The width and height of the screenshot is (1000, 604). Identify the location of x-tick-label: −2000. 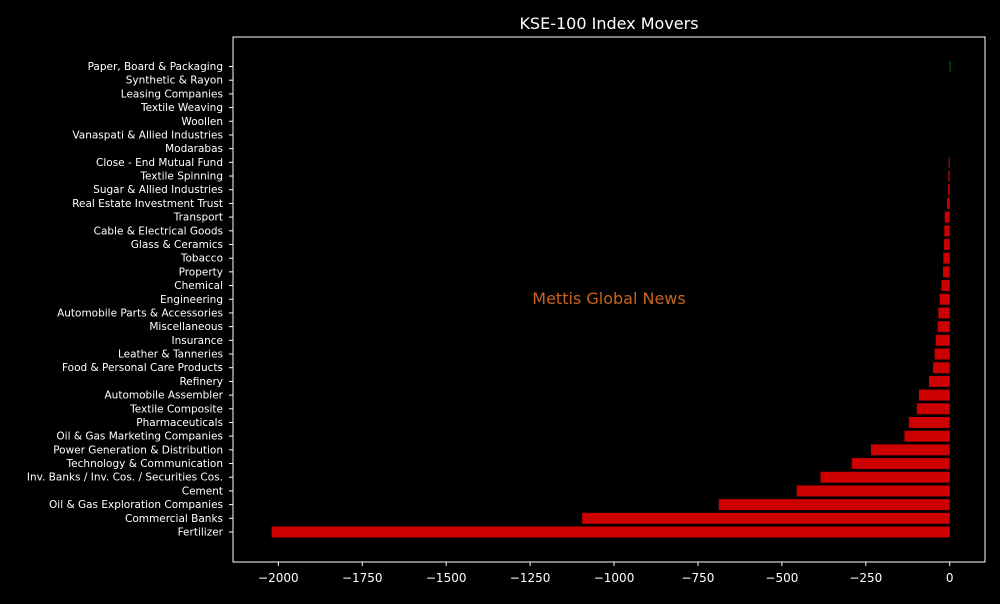
(278, 578).